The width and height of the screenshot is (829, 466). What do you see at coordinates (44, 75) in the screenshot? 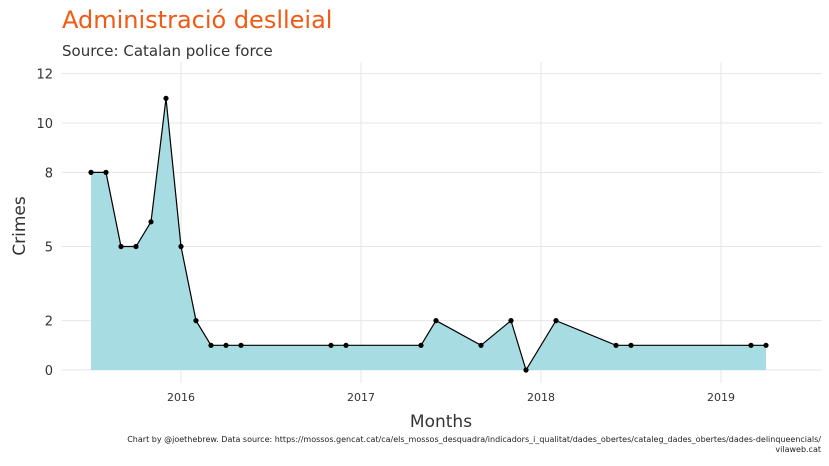
I see `y-tick-label: 12` at bounding box center [44, 75].